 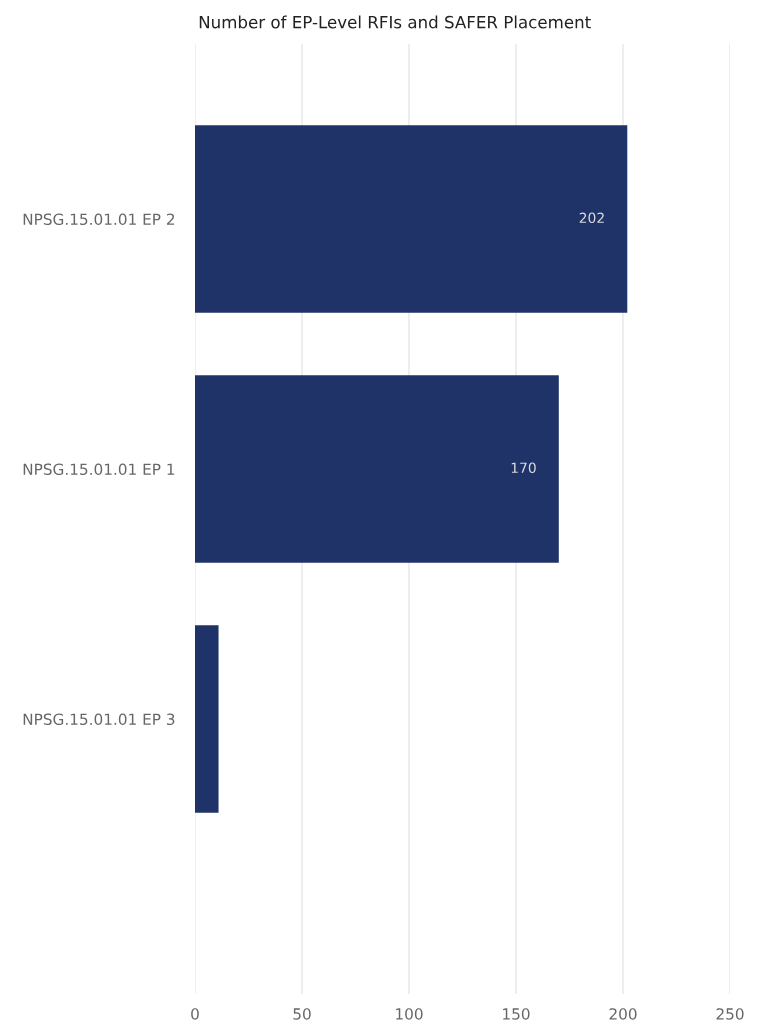 What do you see at coordinates (395, 22) in the screenshot?
I see `chart-title: Number of EP-Level RFIs and SAFER Placement` at bounding box center [395, 22].